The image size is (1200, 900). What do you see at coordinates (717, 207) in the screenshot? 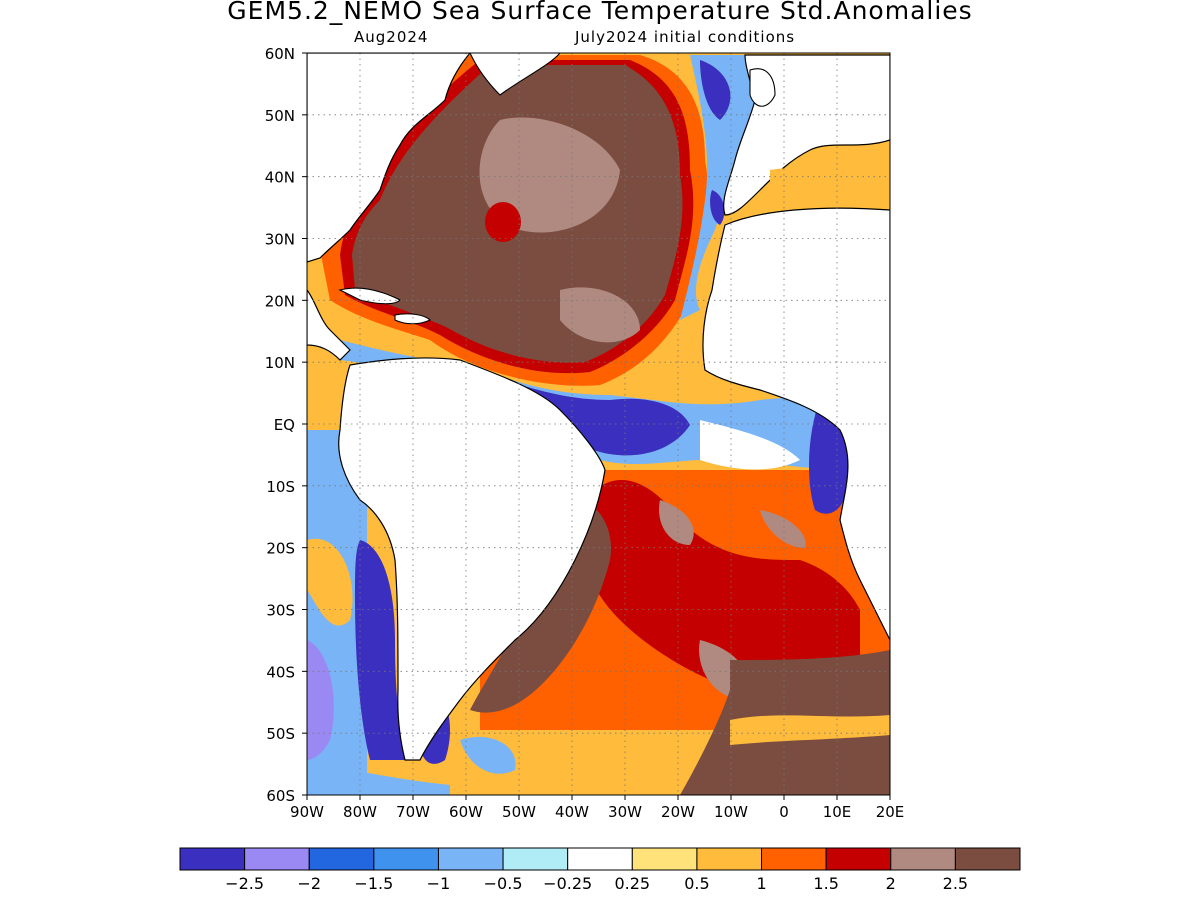
I see `iberia-cold-spot` at bounding box center [717, 207].